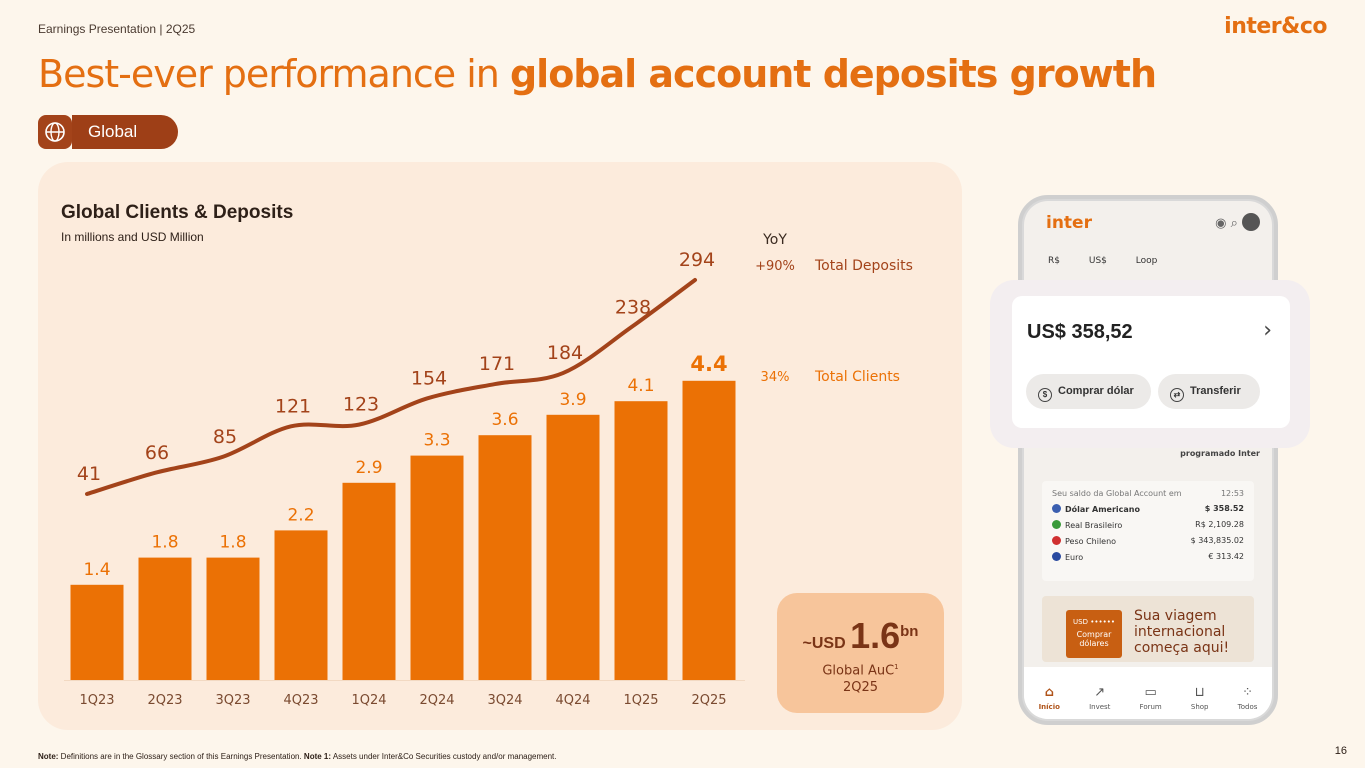 This screenshot has width=1365, height=768. I want to click on company-logo: inter&co, so click(1275, 26).